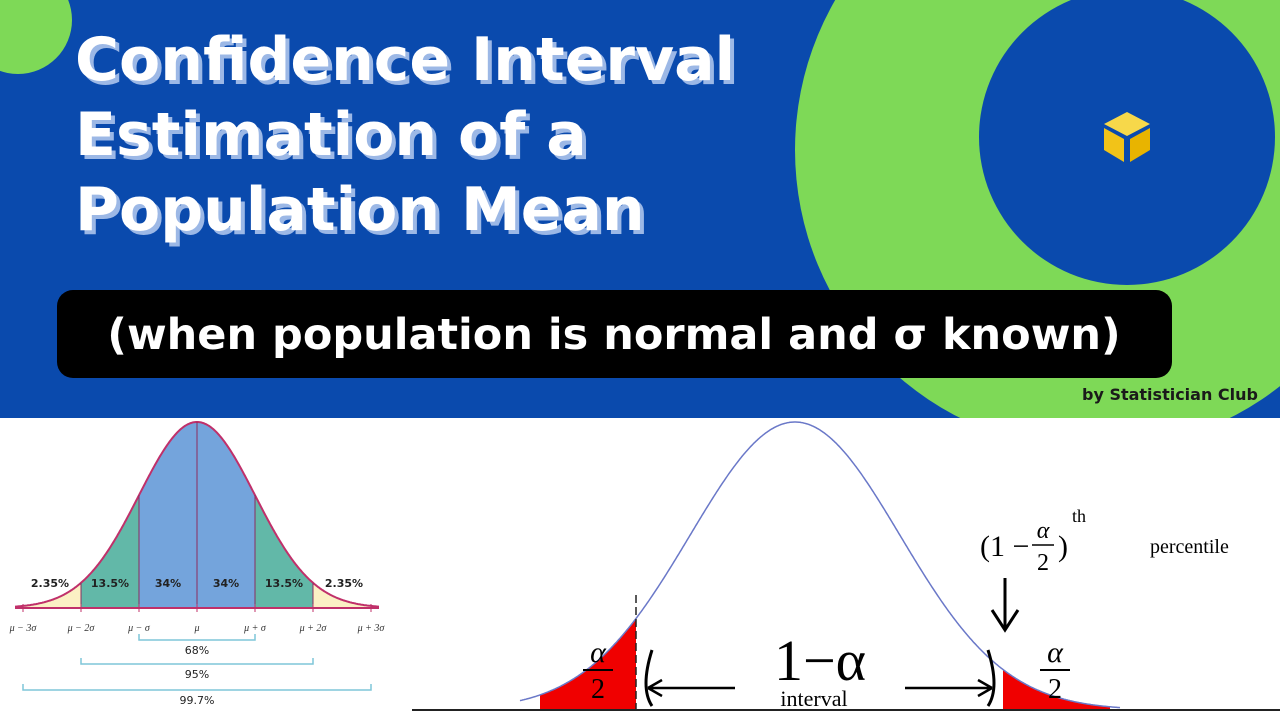  I want to click on title-shadow: Estimation of a, so click(335, 139).